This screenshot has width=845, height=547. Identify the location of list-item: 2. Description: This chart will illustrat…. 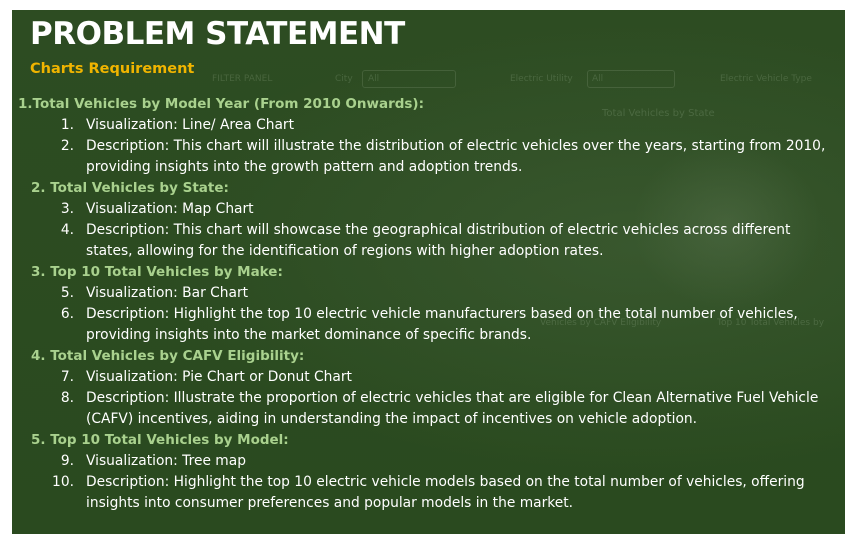
(428, 157).